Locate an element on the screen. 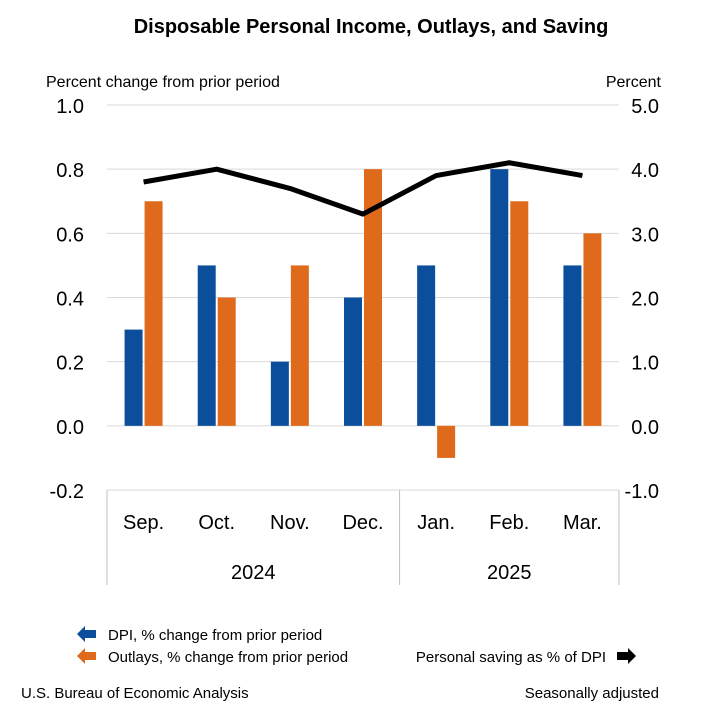 Image resolution: width=705 pixels, height=725 pixels. left-tick-label: 0.6 is located at coordinates (70, 235).